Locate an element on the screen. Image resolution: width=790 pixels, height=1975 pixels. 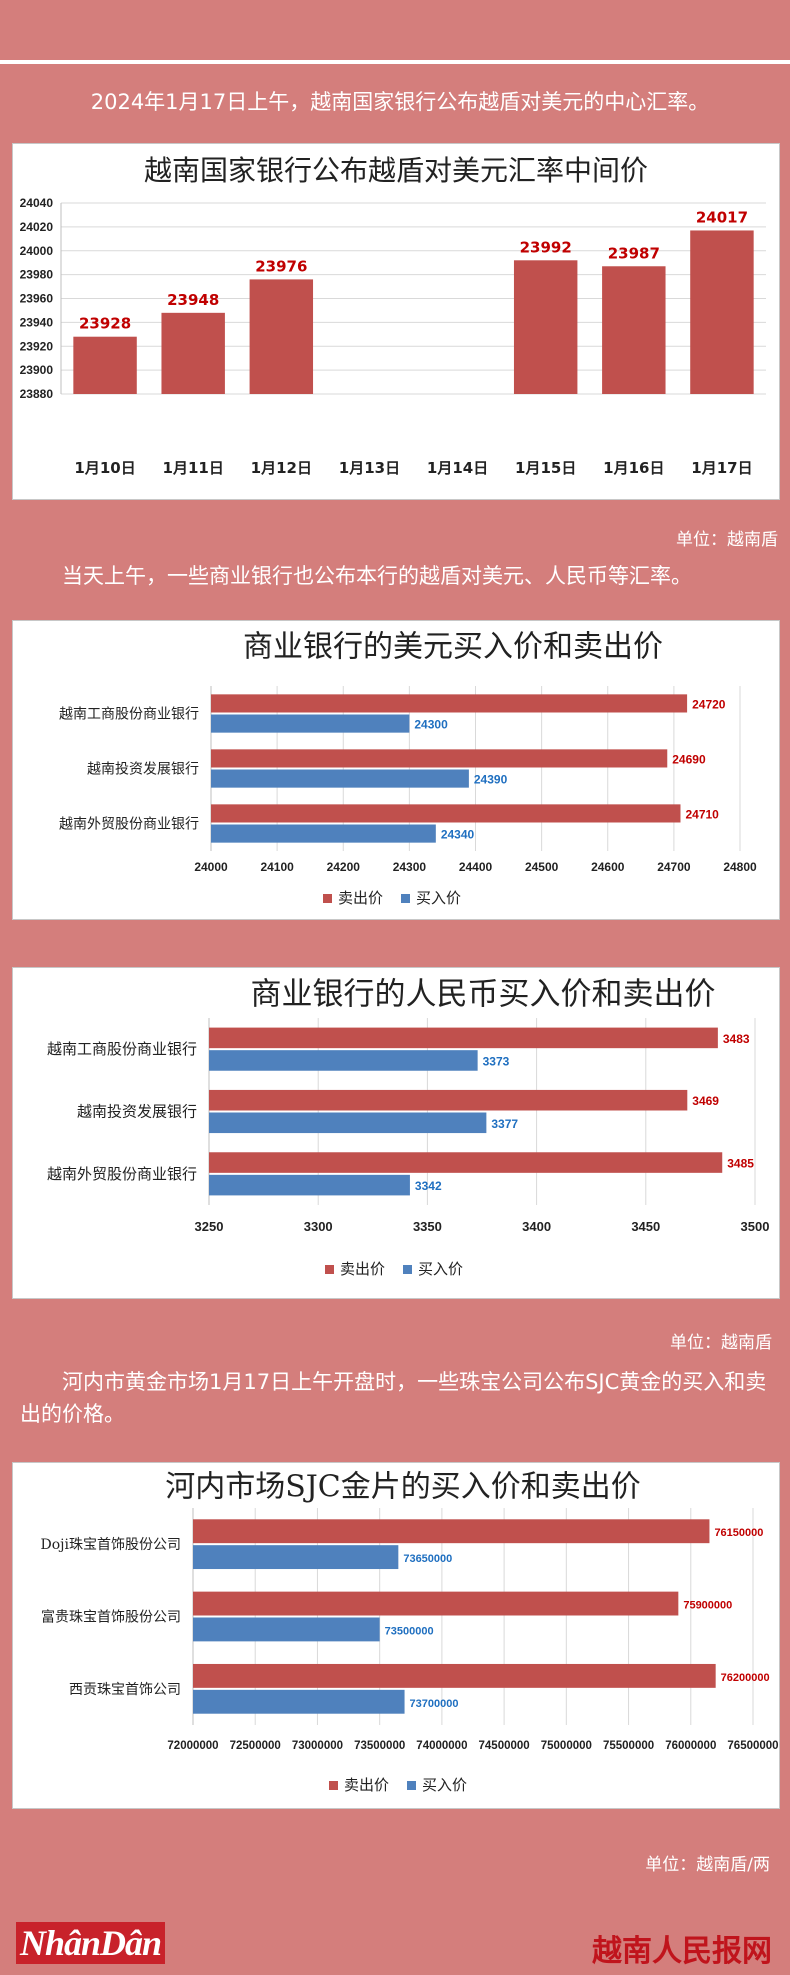
x-tick-label: 3350 is located at coordinates (427, 1226).